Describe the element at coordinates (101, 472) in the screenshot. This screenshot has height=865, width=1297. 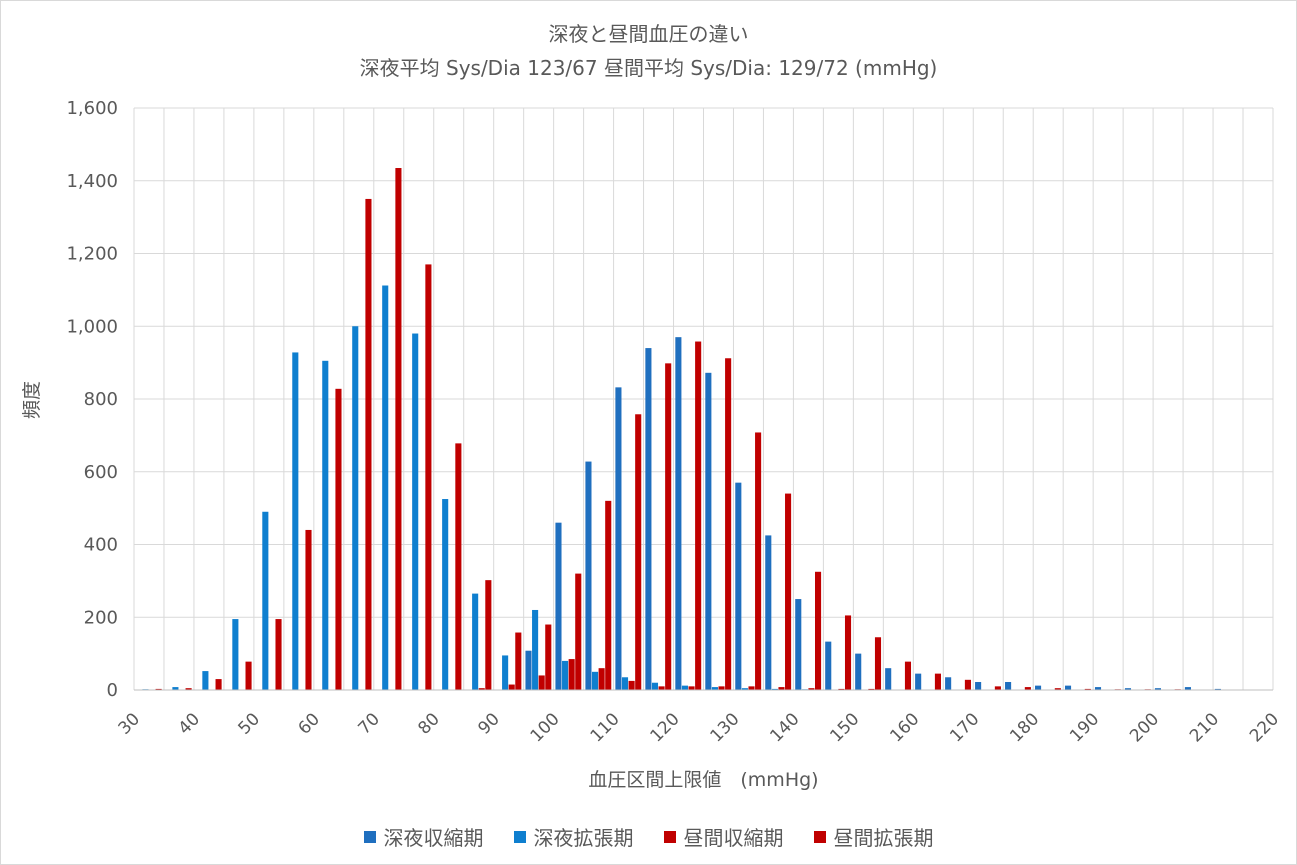
I see `y-tick-label: 600` at that location.